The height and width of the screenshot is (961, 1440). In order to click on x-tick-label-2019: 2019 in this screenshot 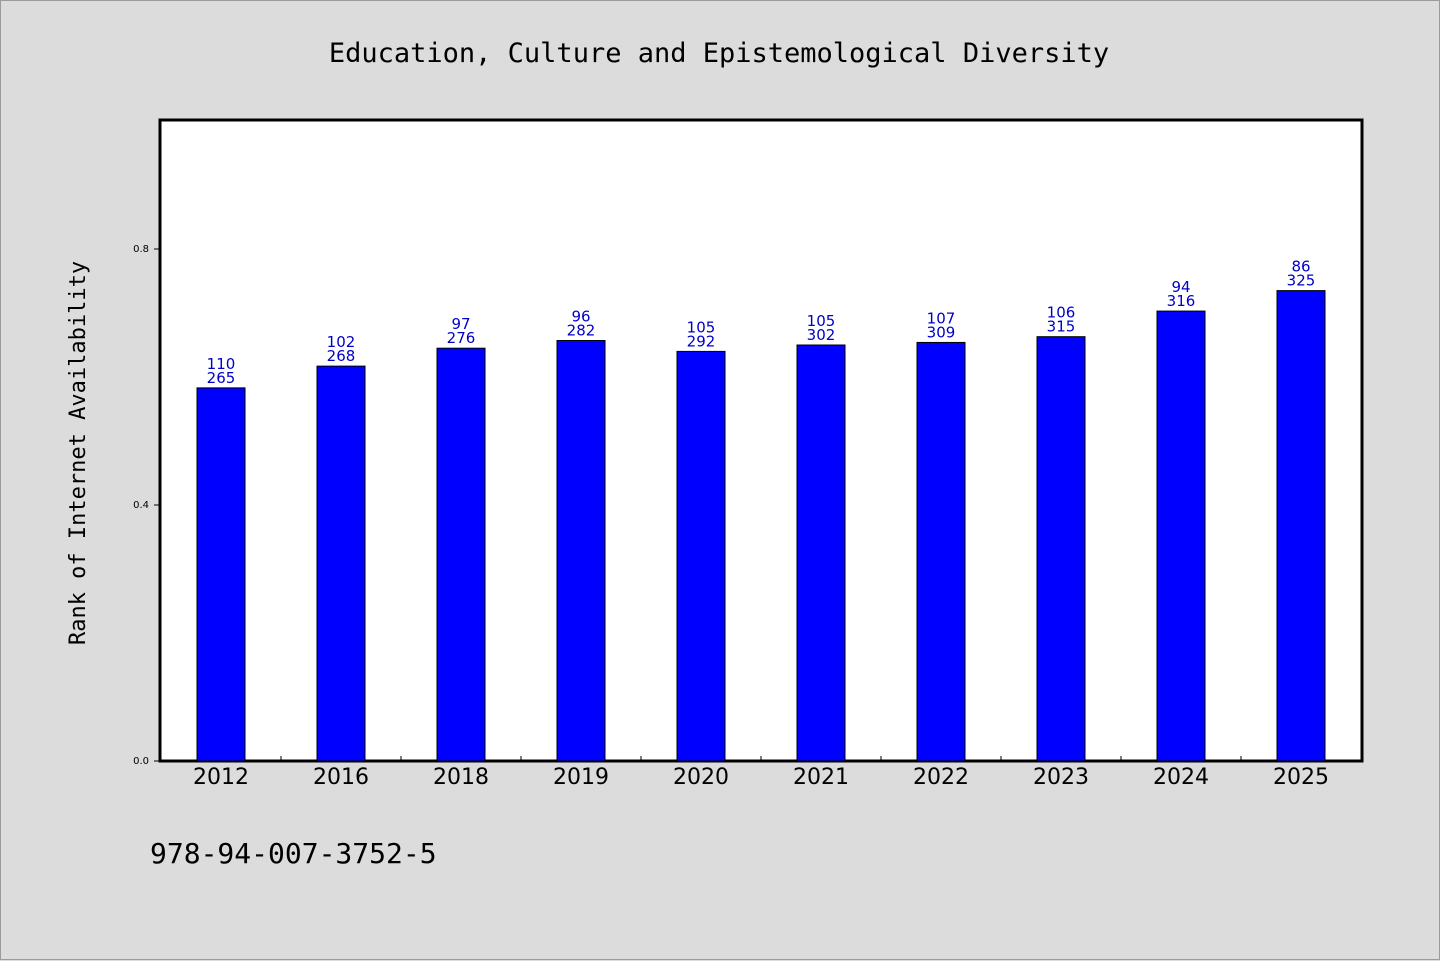, I will do `click(581, 777)`.